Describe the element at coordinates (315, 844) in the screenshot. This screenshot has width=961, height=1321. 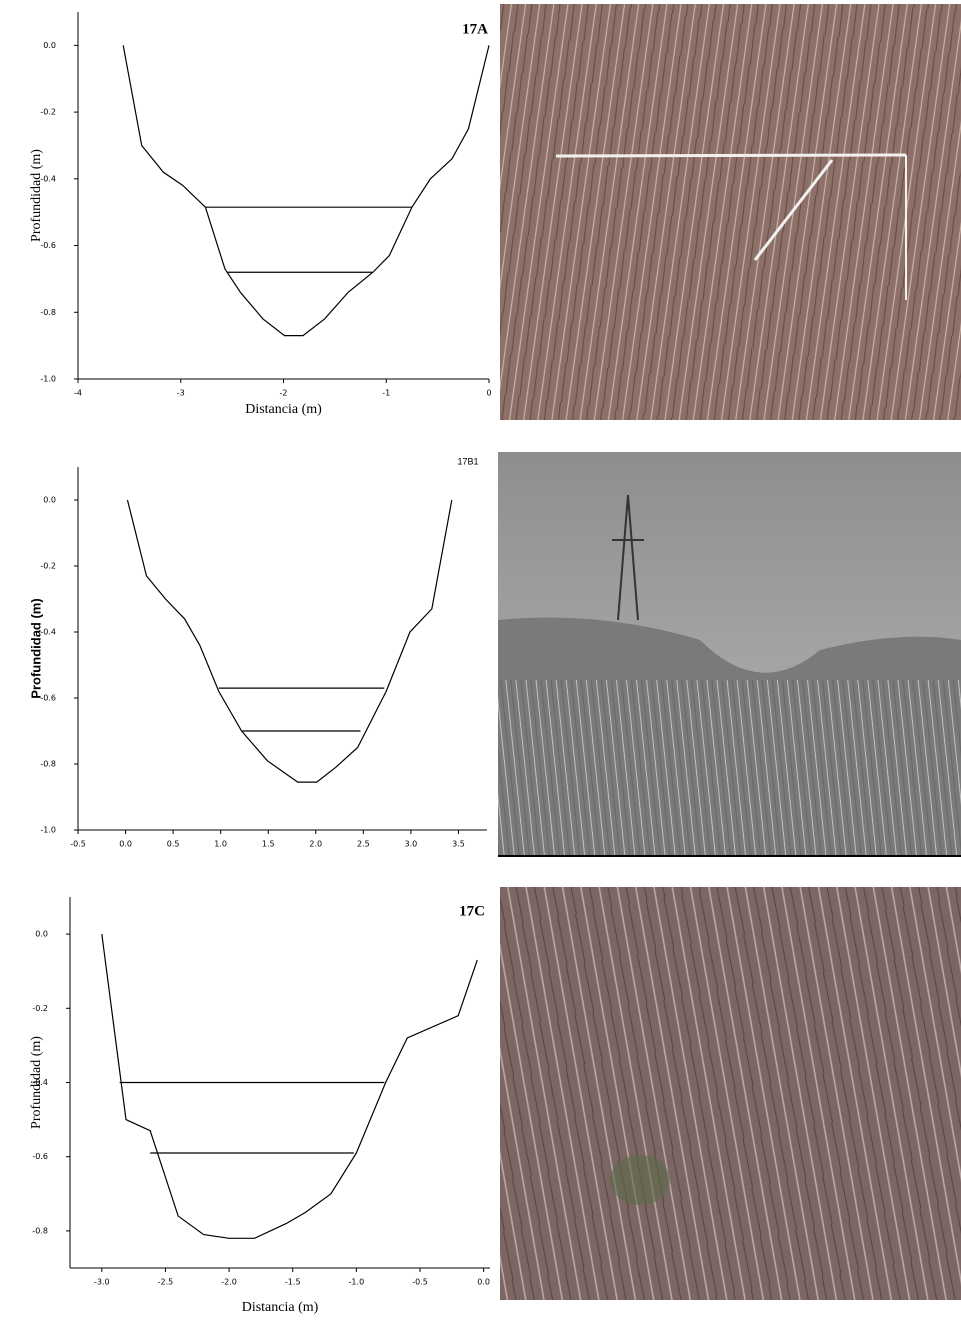
I see `x-tick-label: 2.0` at that location.